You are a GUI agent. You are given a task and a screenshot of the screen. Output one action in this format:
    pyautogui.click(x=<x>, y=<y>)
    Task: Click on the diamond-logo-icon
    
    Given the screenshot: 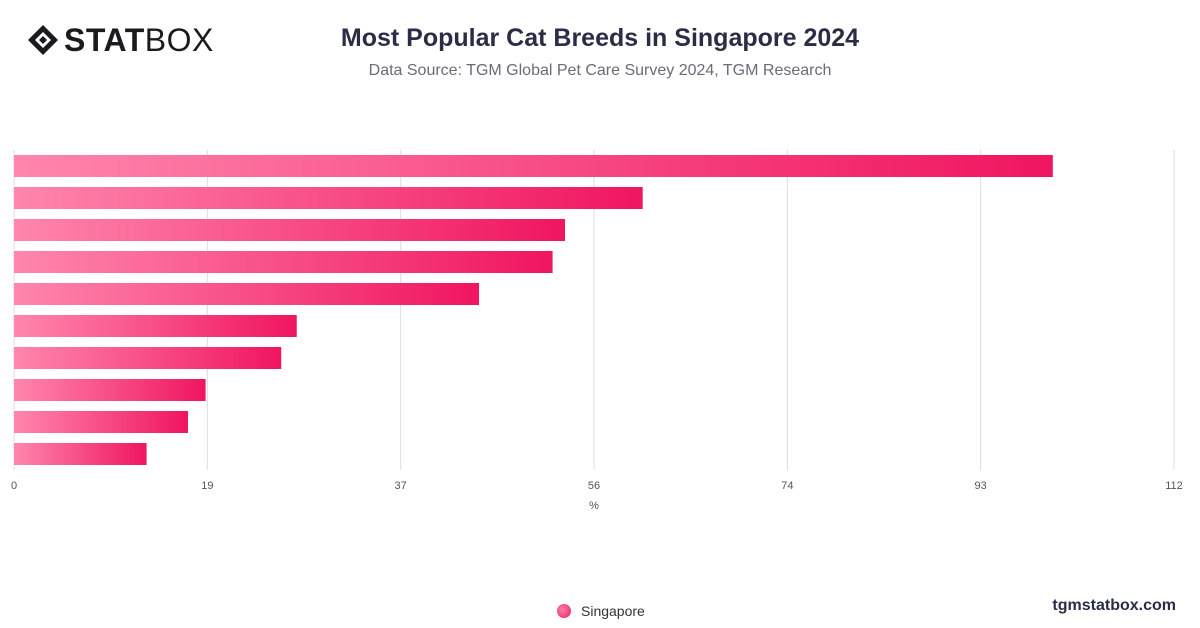 What is the action you would take?
    pyautogui.click(x=43, y=40)
    